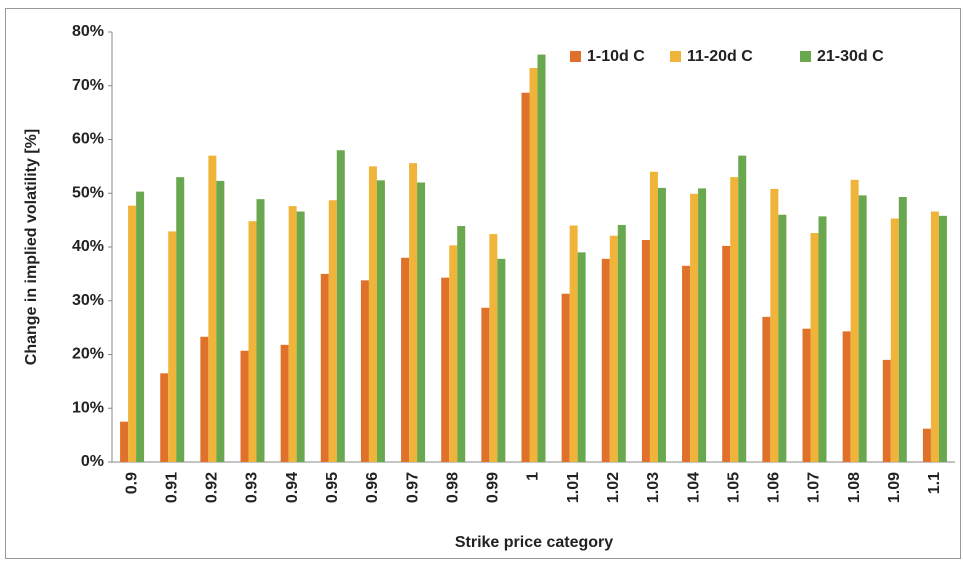  I want to click on y-tick-label: 60%, so click(88, 139).